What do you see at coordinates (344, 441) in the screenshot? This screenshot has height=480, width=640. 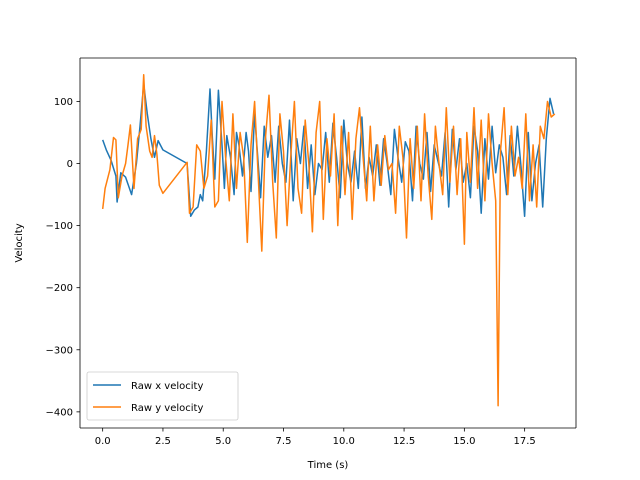 I see `x-tick-label: 10.0` at bounding box center [344, 441].